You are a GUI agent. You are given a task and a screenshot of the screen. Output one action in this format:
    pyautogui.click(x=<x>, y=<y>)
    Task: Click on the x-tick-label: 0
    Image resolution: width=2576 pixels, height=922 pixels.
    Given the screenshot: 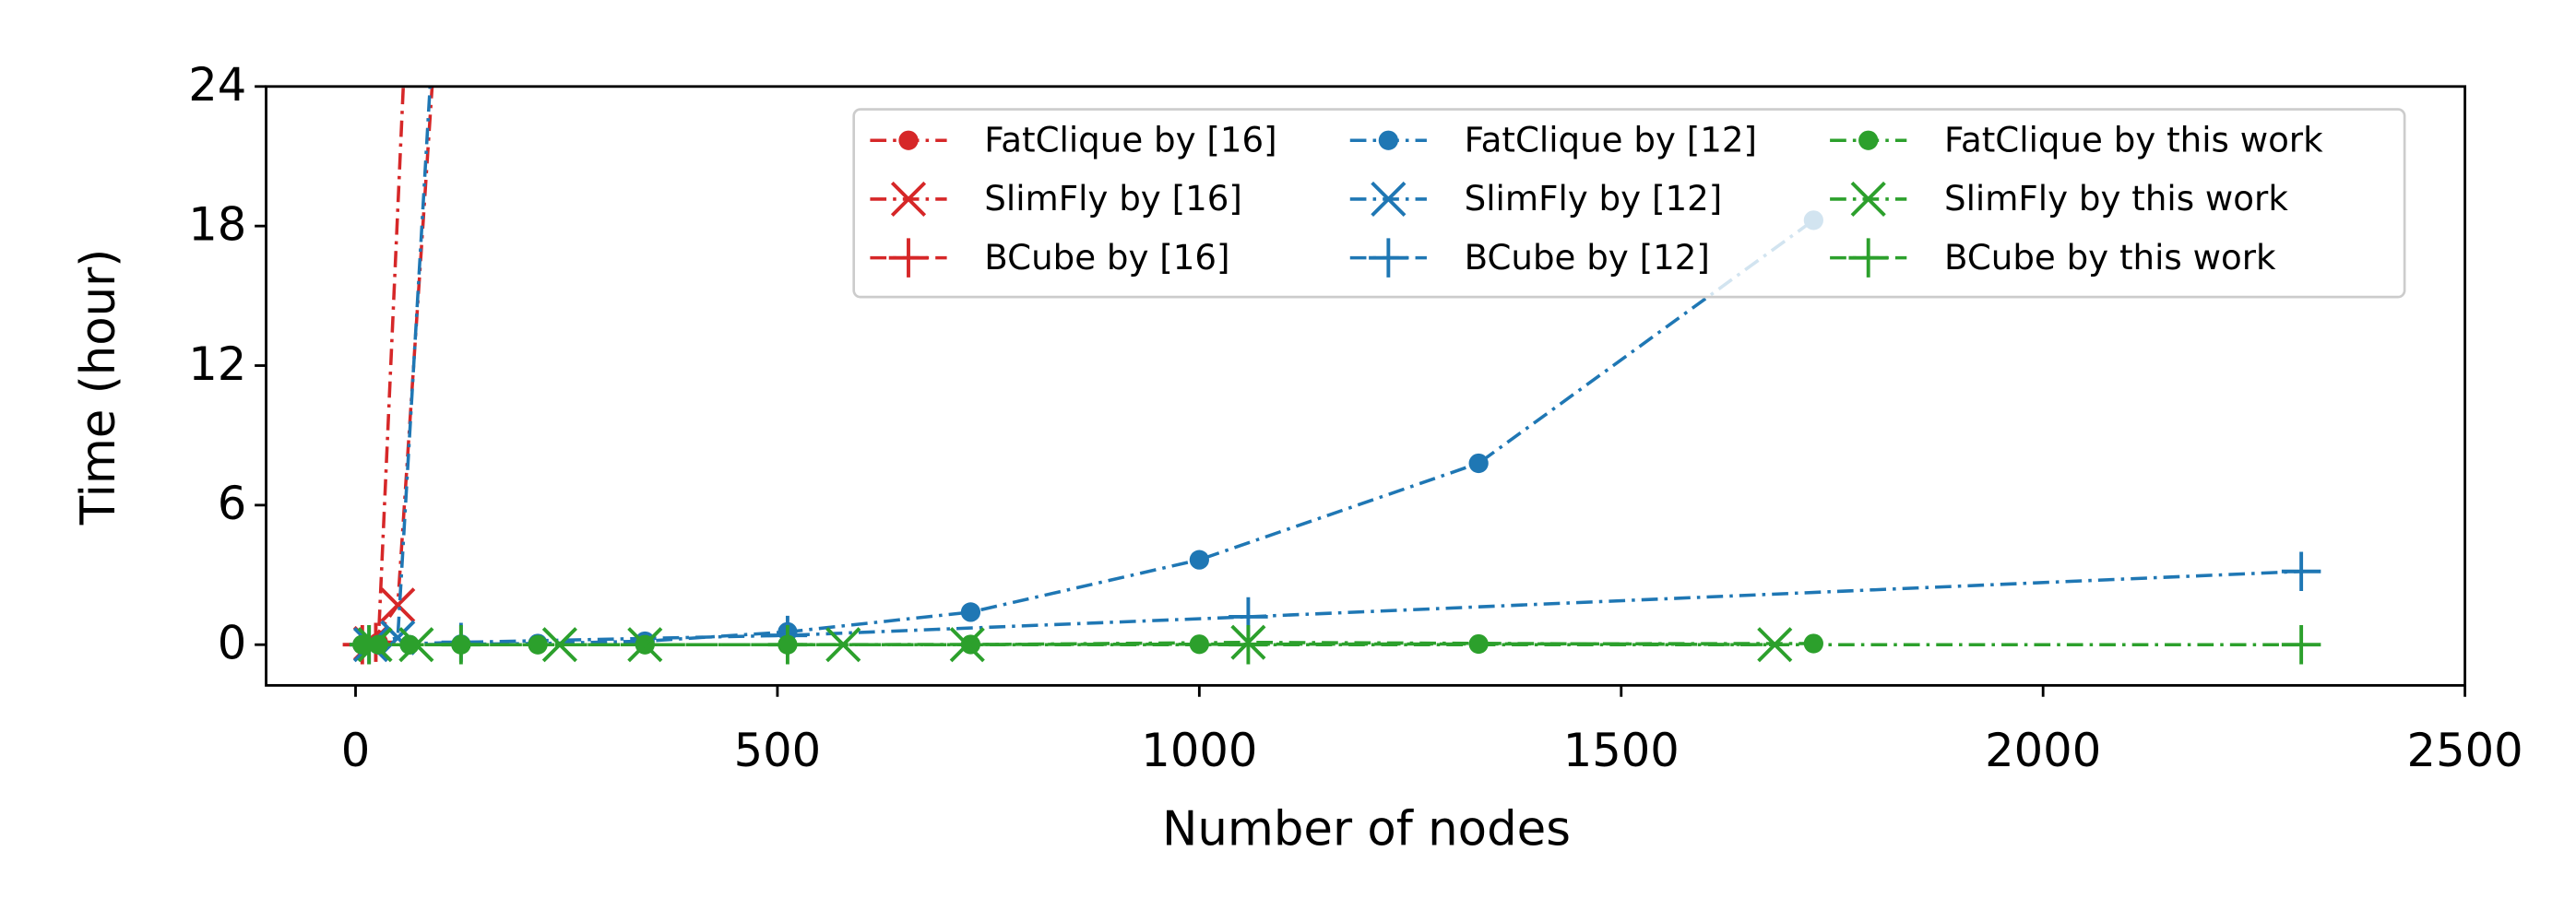 What is the action you would take?
    pyautogui.click(x=356, y=750)
    